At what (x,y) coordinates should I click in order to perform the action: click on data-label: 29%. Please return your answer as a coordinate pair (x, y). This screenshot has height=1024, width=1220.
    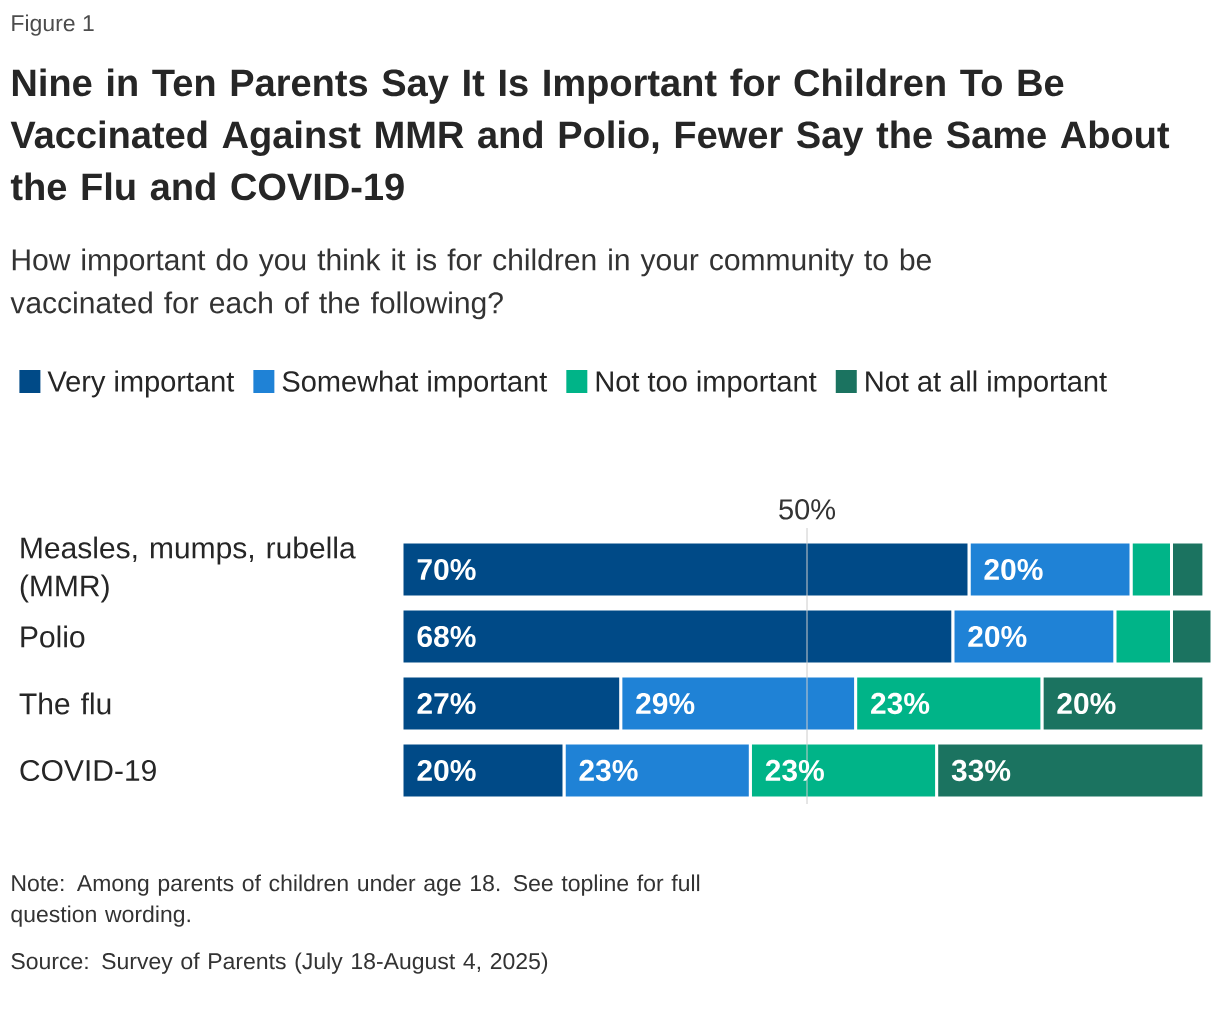
    Looking at the image, I should click on (665, 703).